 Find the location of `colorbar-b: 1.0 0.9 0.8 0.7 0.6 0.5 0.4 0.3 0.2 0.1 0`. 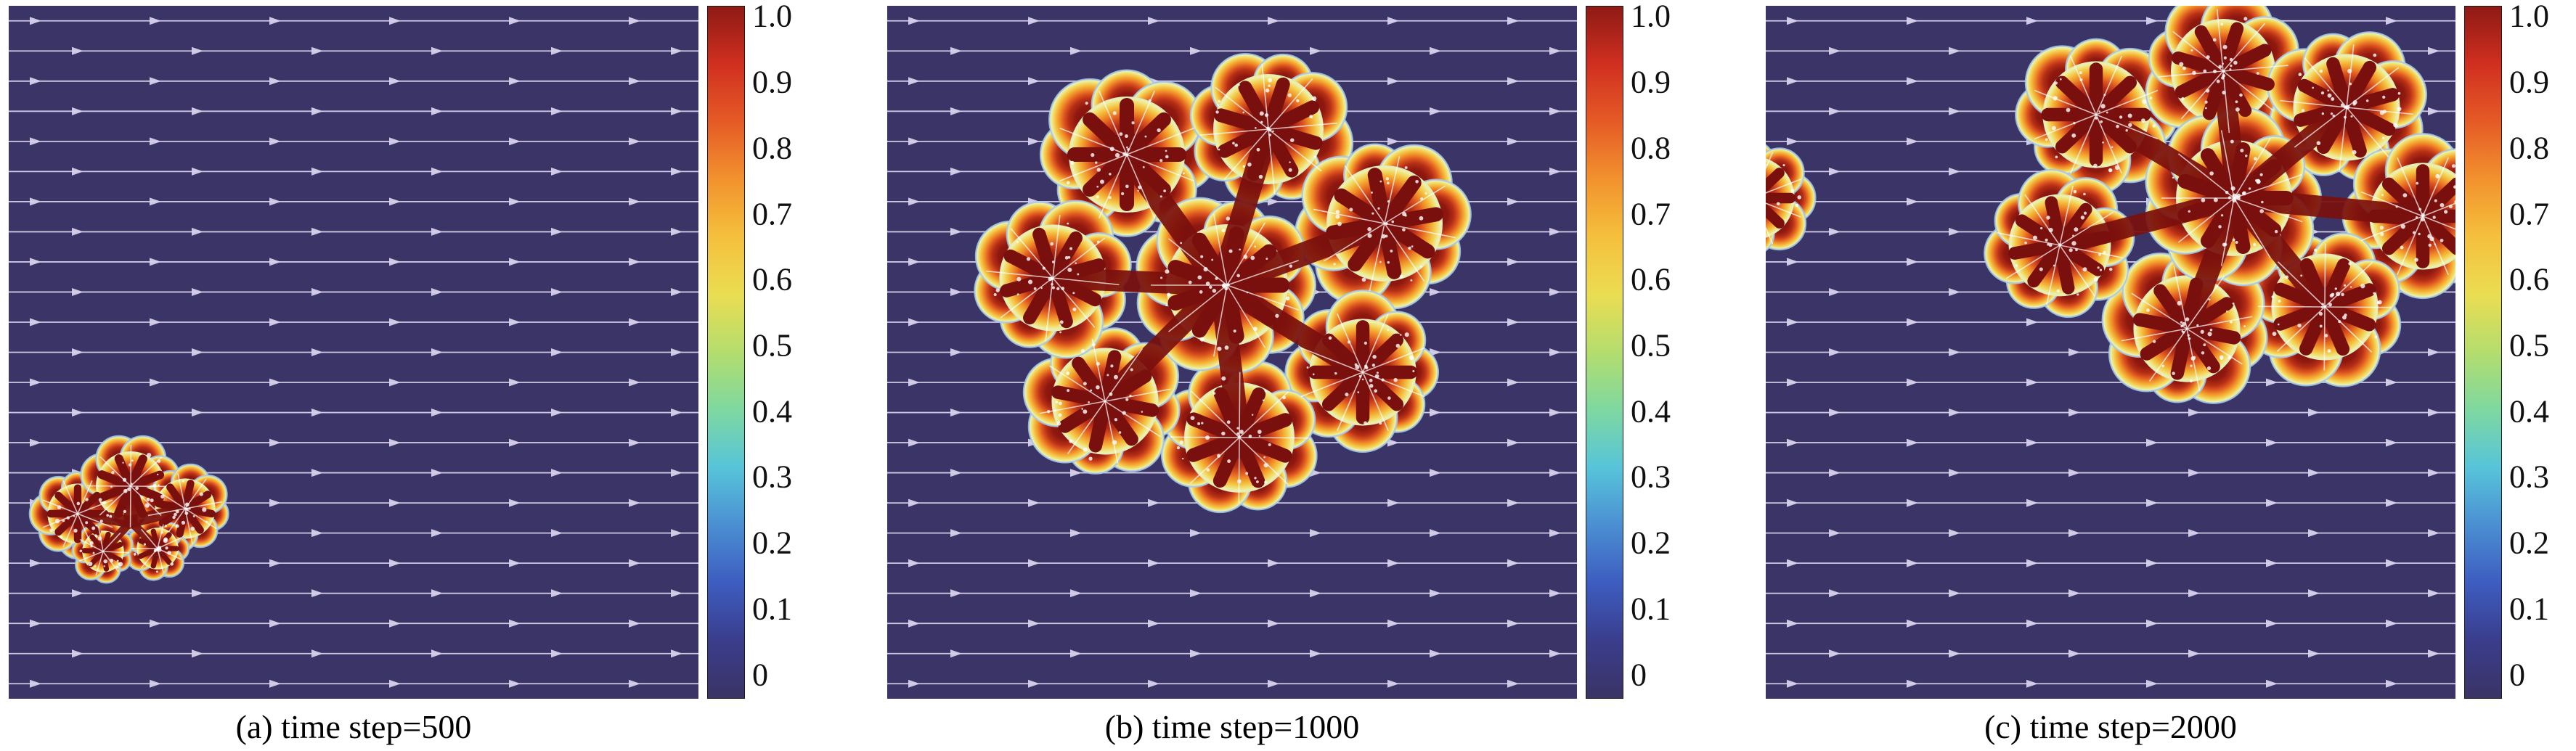

colorbar-b: 1.0 0.9 0.8 0.7 0.6 0.5 0.4 0.3 0.2 0.1 0 is located at coordinates (1636, 349).